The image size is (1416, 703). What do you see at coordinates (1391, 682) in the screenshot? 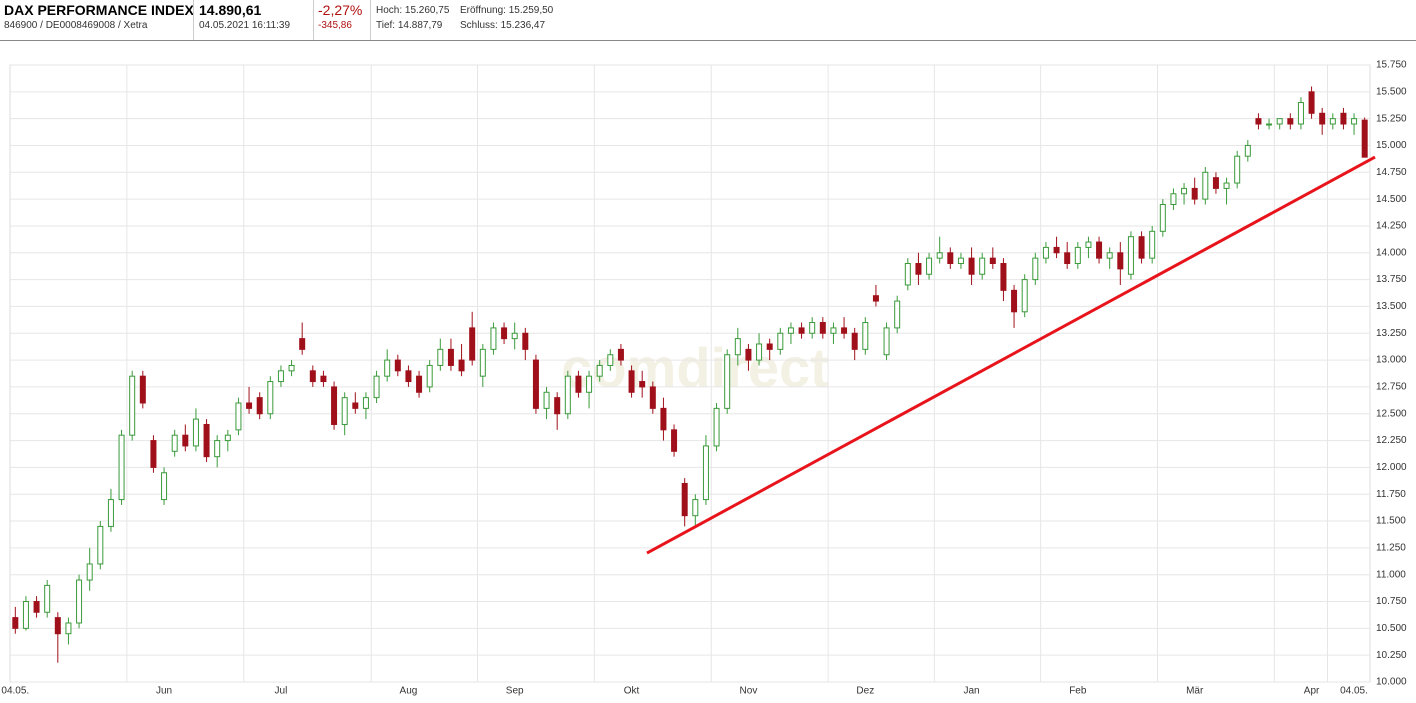
I see `y-tick-label: 10.000` at bounding box center [1391, 682].